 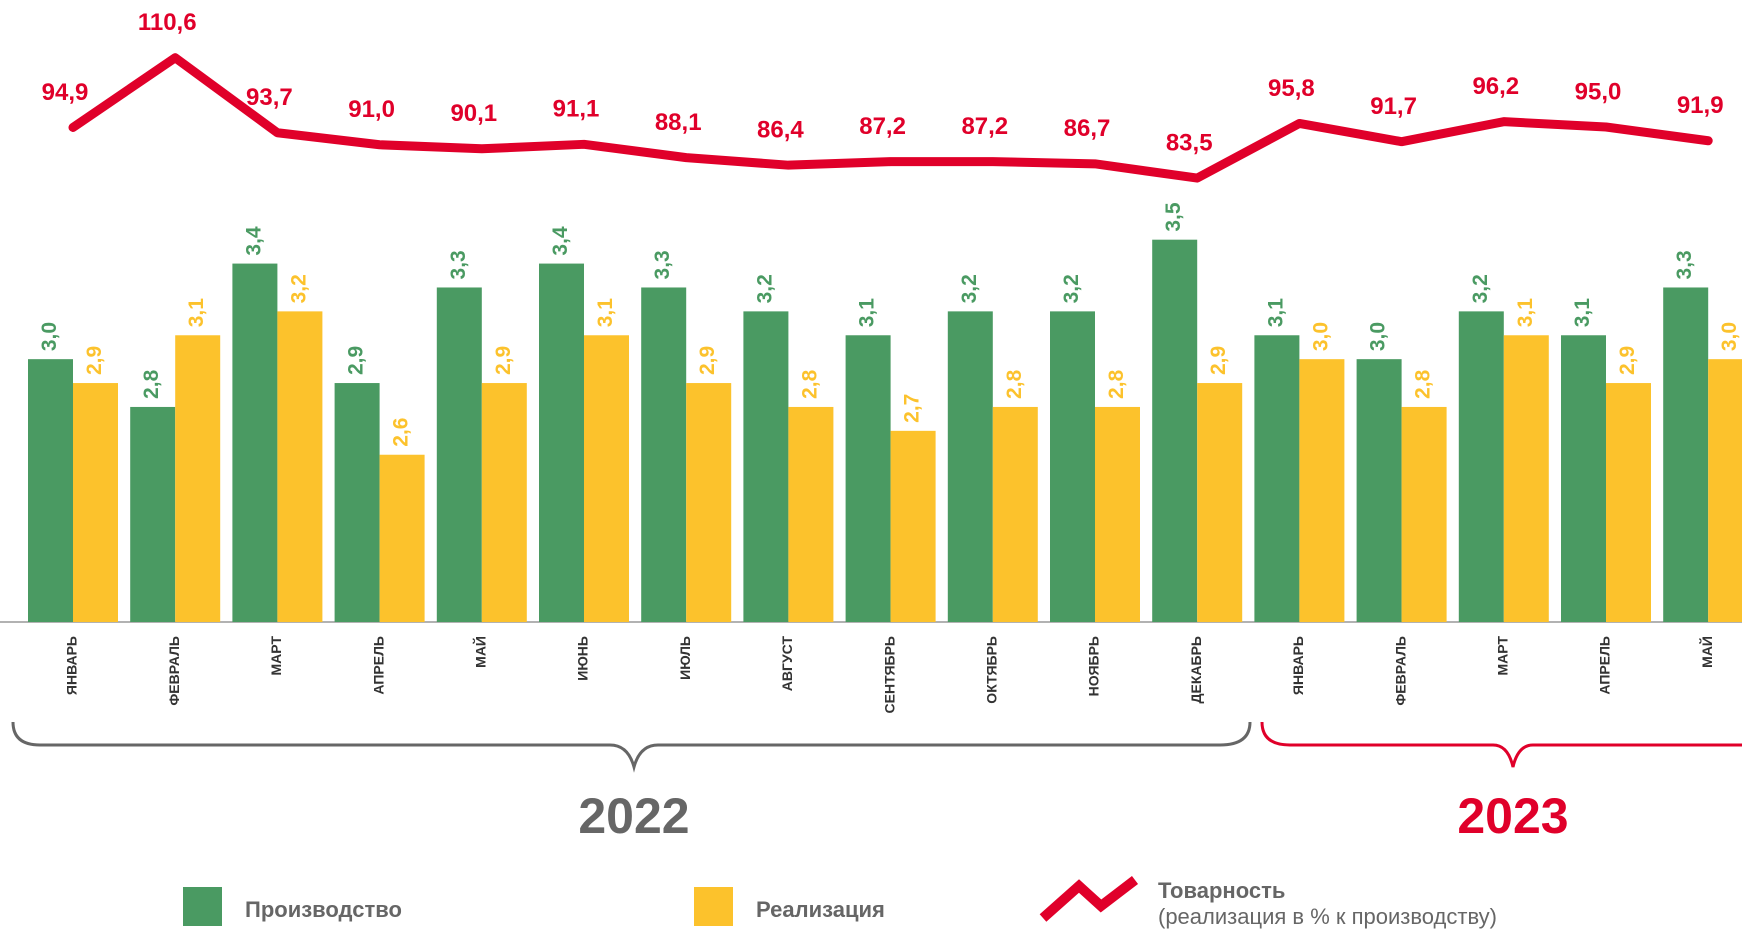 I want to click on line-value-label: 110,6, so click(x=167, y=22).